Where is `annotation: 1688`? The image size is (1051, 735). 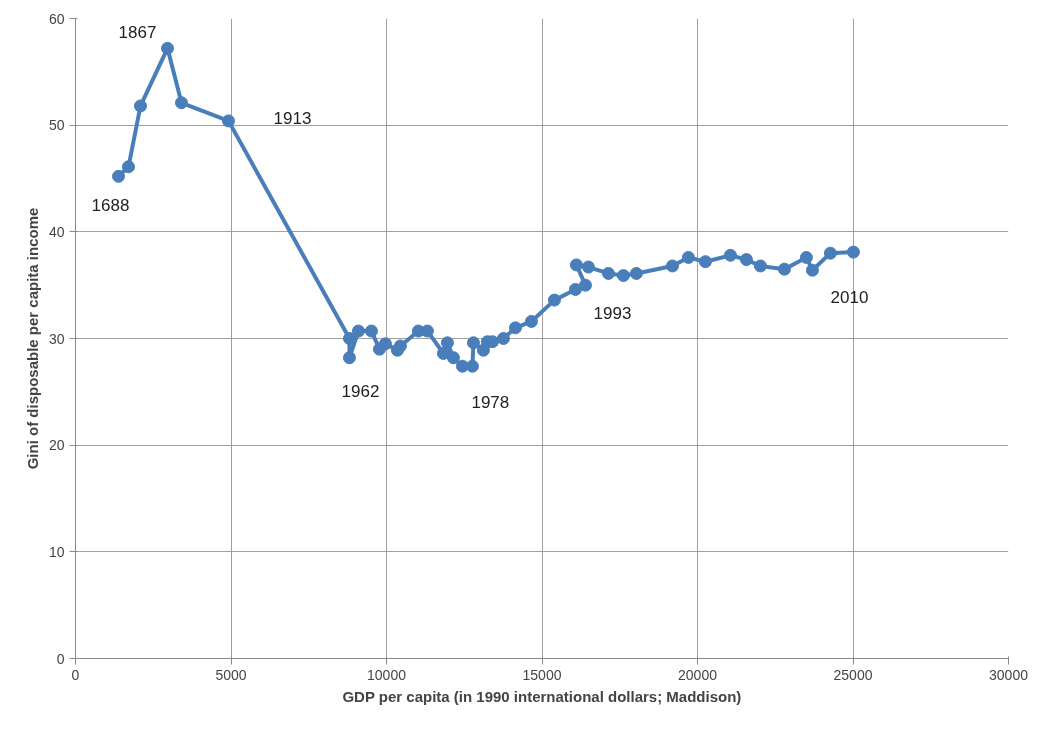
annotation: 1688 is located at coordinates (110, 206).